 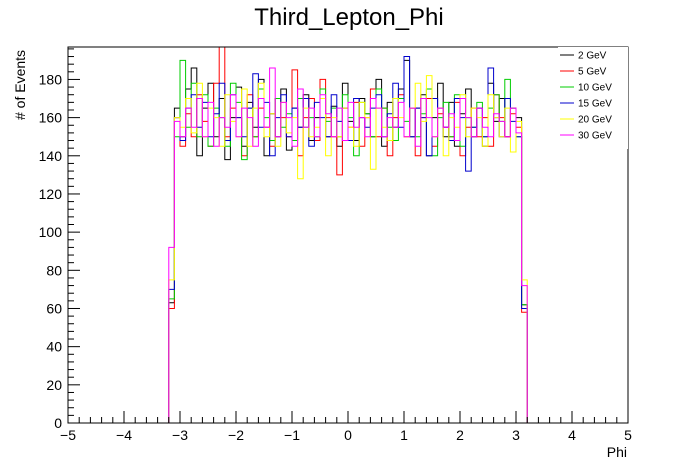 What do you see at coordinates (236, 435) in the screenshot?
I see `x-tick-label: −2` at bounding box center [236, 435].